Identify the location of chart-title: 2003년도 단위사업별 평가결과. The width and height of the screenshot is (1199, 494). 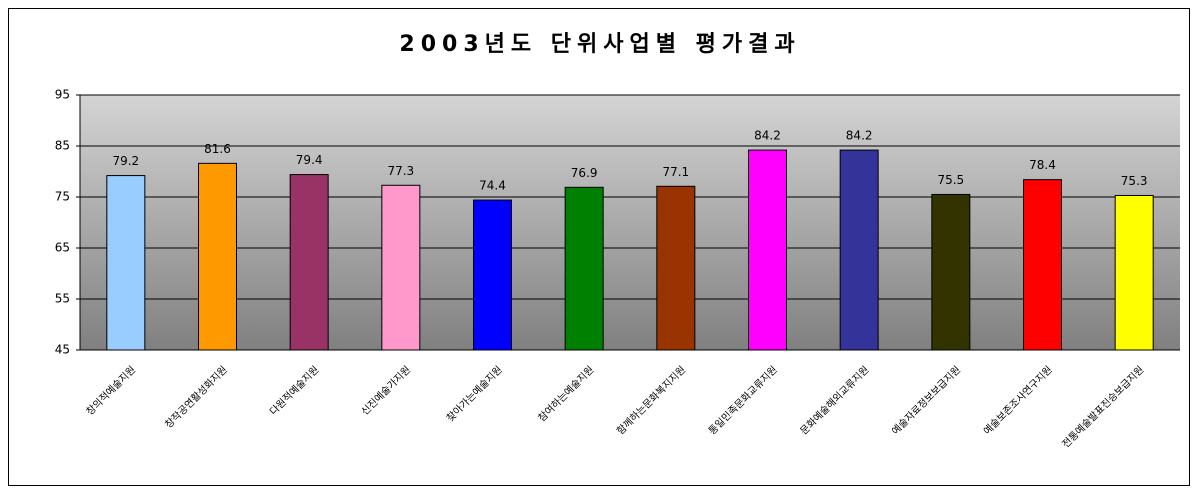
(599, 44).